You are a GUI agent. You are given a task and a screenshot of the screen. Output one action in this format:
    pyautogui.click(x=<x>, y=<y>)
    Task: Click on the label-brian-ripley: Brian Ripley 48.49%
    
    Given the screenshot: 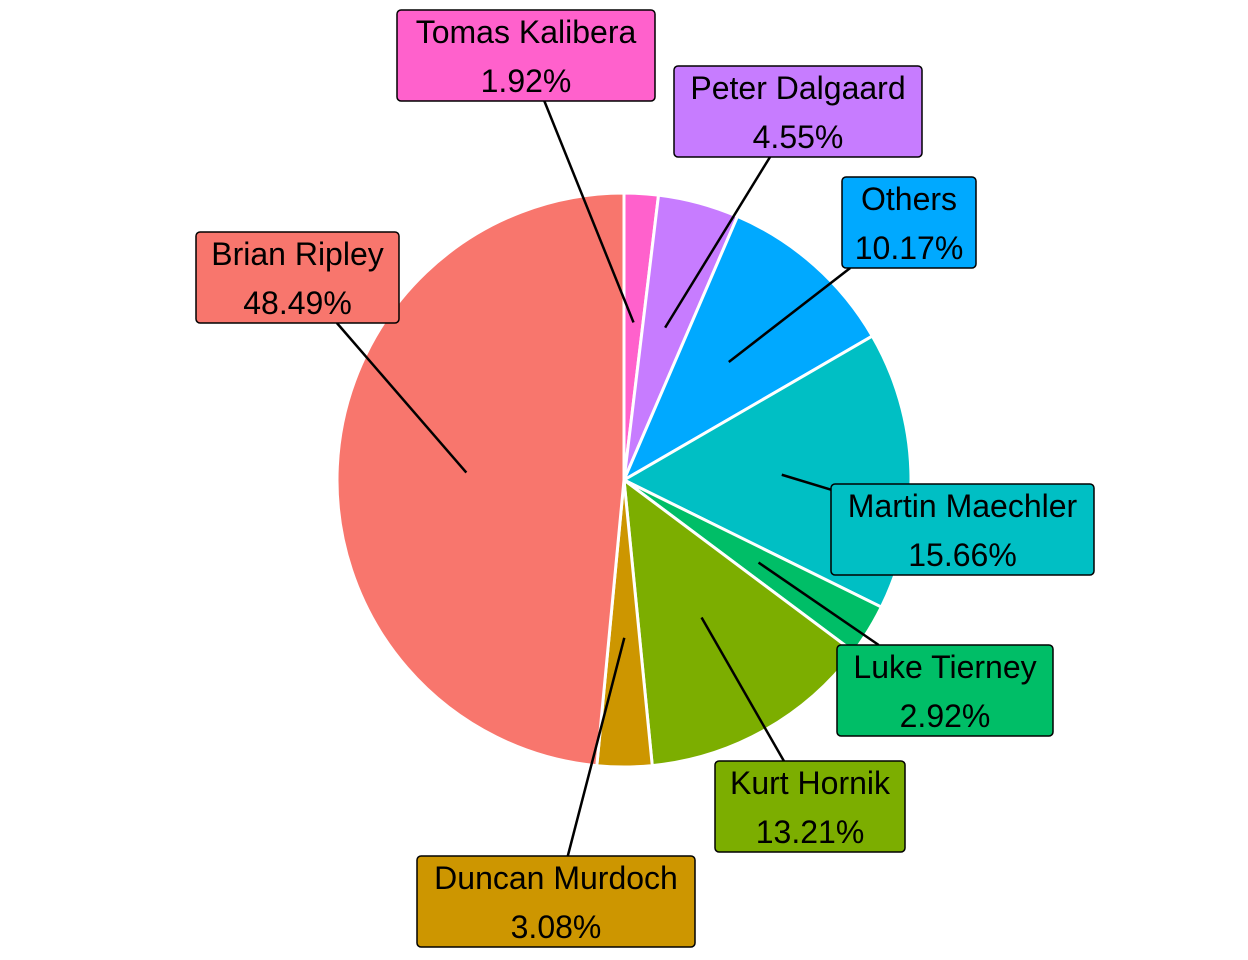 What is the action you would take?
    pyautogui.click(x=297, y=277)
    